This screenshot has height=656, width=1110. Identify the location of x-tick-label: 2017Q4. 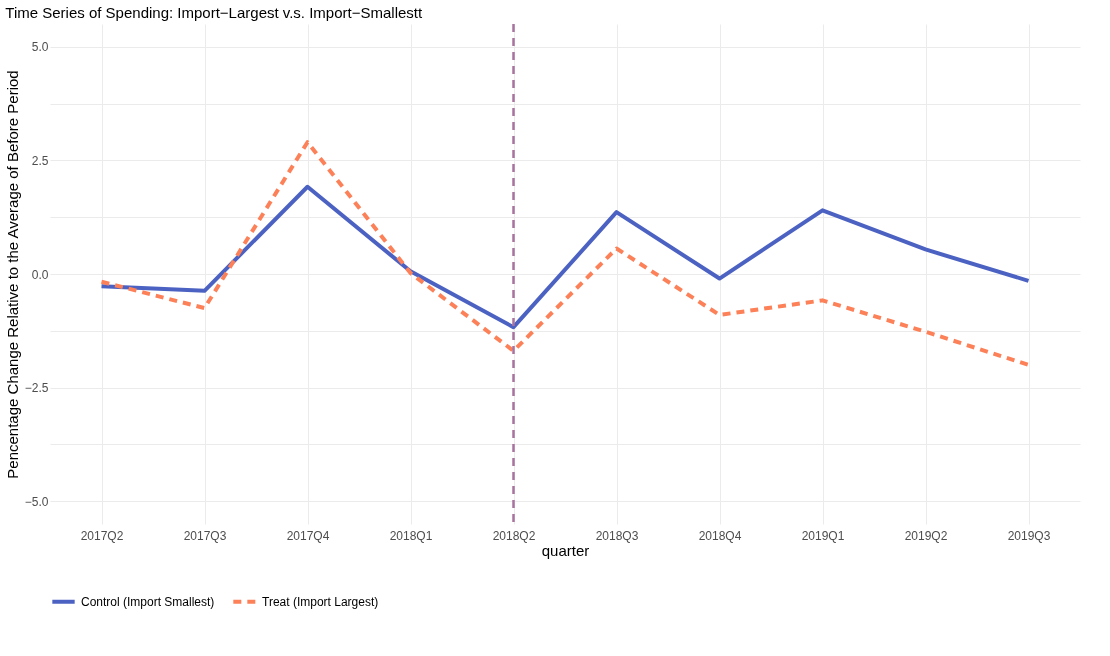
(308, 535).